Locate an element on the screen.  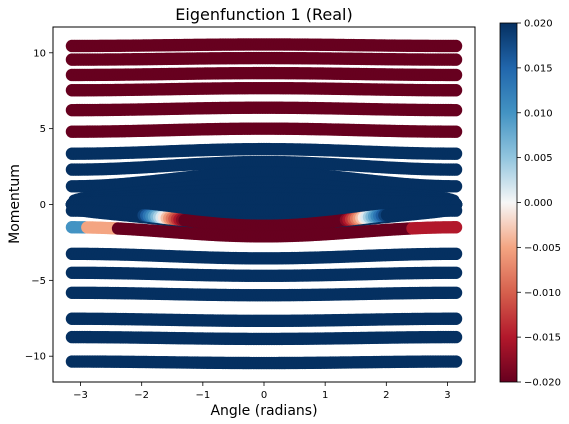
x-tick-label: −3 is located at coordinates (80, 395).